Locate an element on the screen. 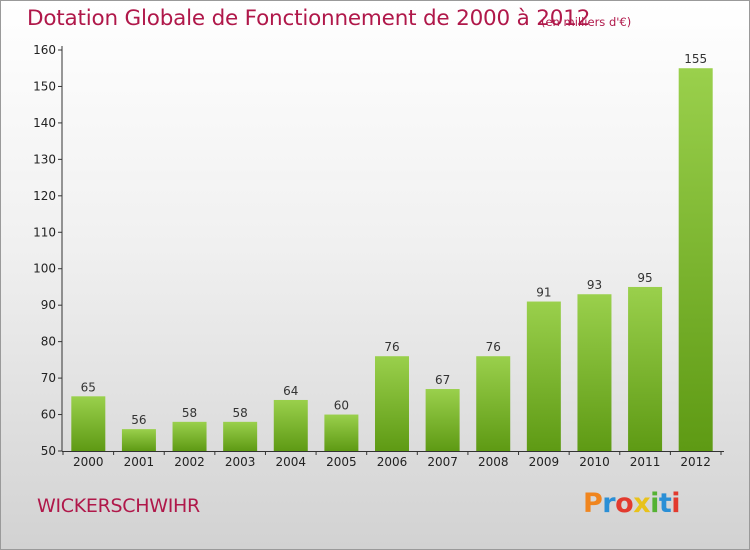 Image resolution: width=750 pixels, height=550 pixels. y-tick-label: 70 is located at coordinates (48, 378).